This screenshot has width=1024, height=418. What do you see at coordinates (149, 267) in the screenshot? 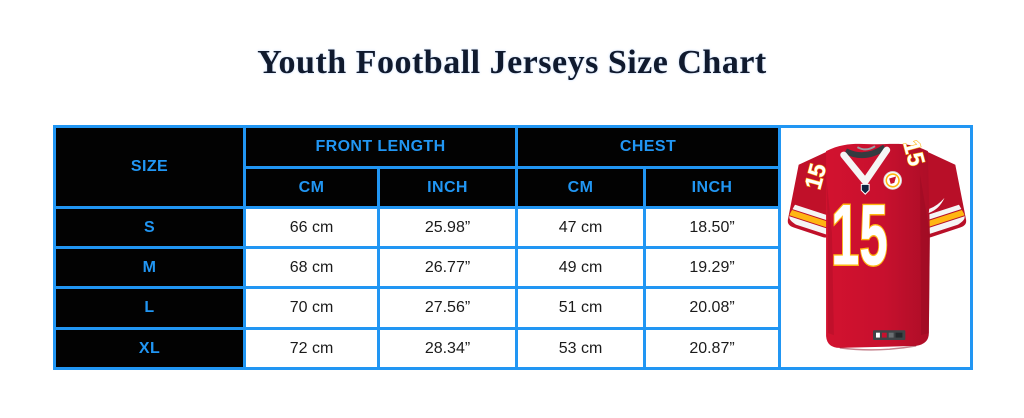
I see `size-label-m: M` at bounding box center [149, 267].